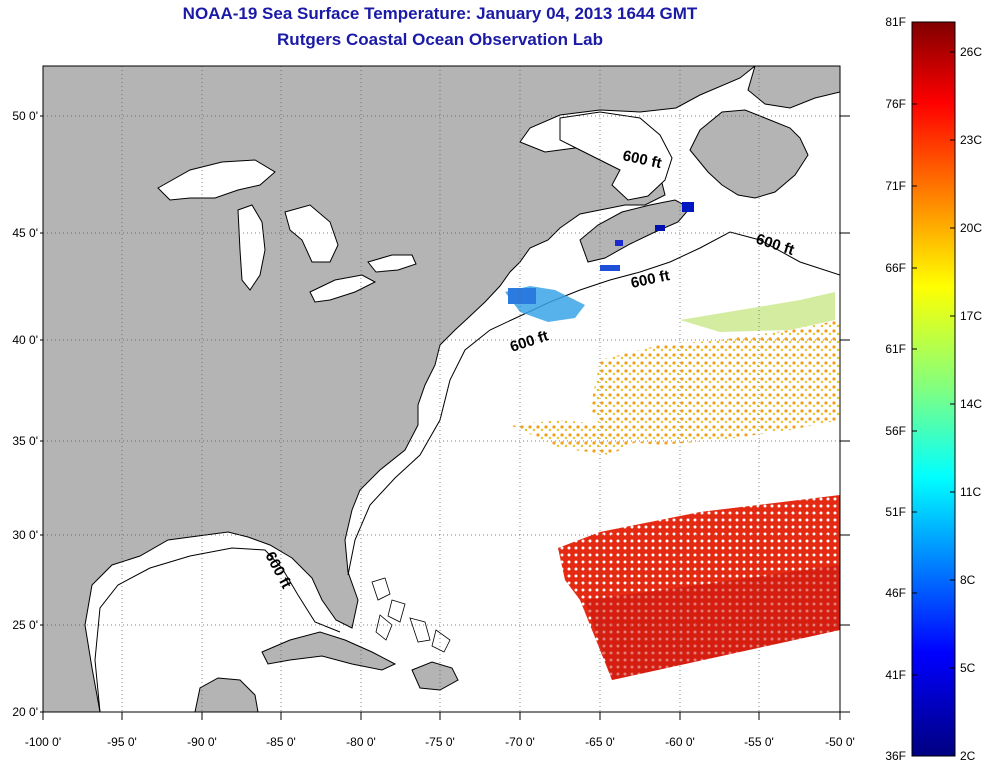 The height and width of the screenshot is (770, 984). What do you see at coordinates (895, 431) in the screenshot?
I see `colorbar-f-label: 56F` at bounding box center [895, 431].